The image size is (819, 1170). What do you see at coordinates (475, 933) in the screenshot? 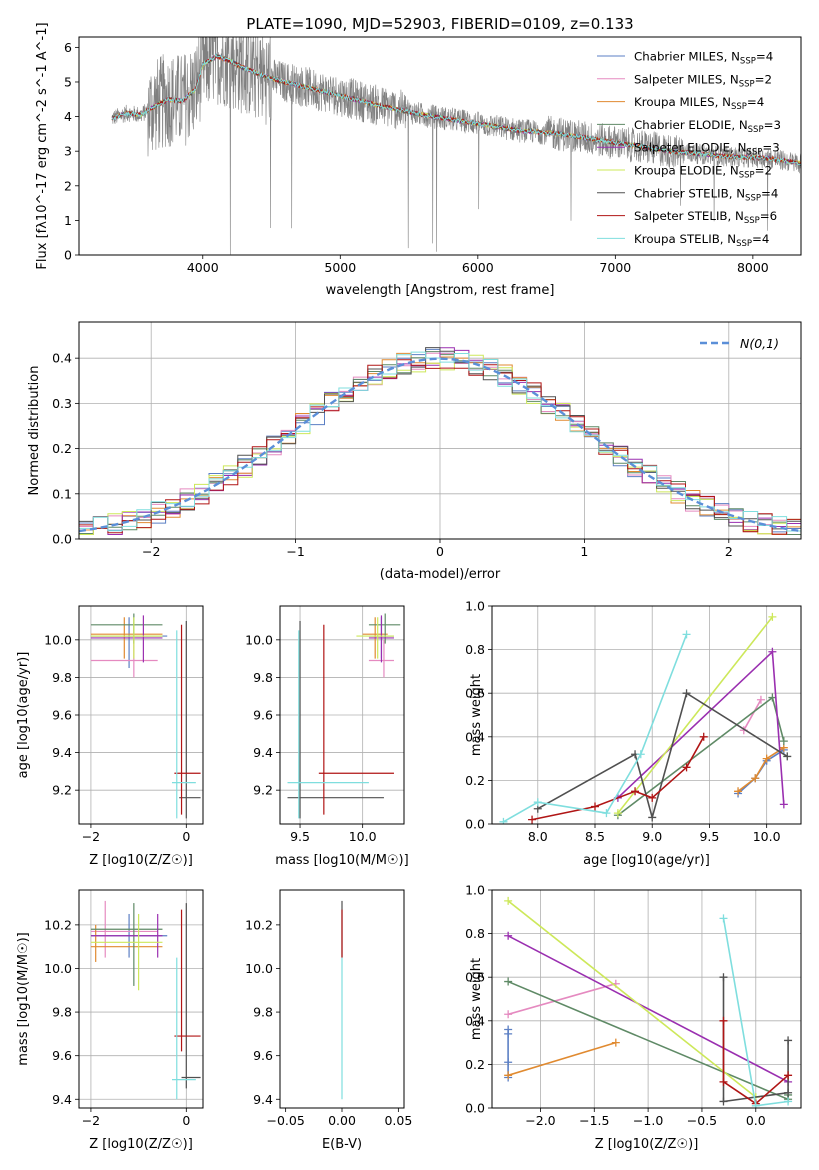
I see `y-tick-label: 0.8` at bounding box center [475, 933].